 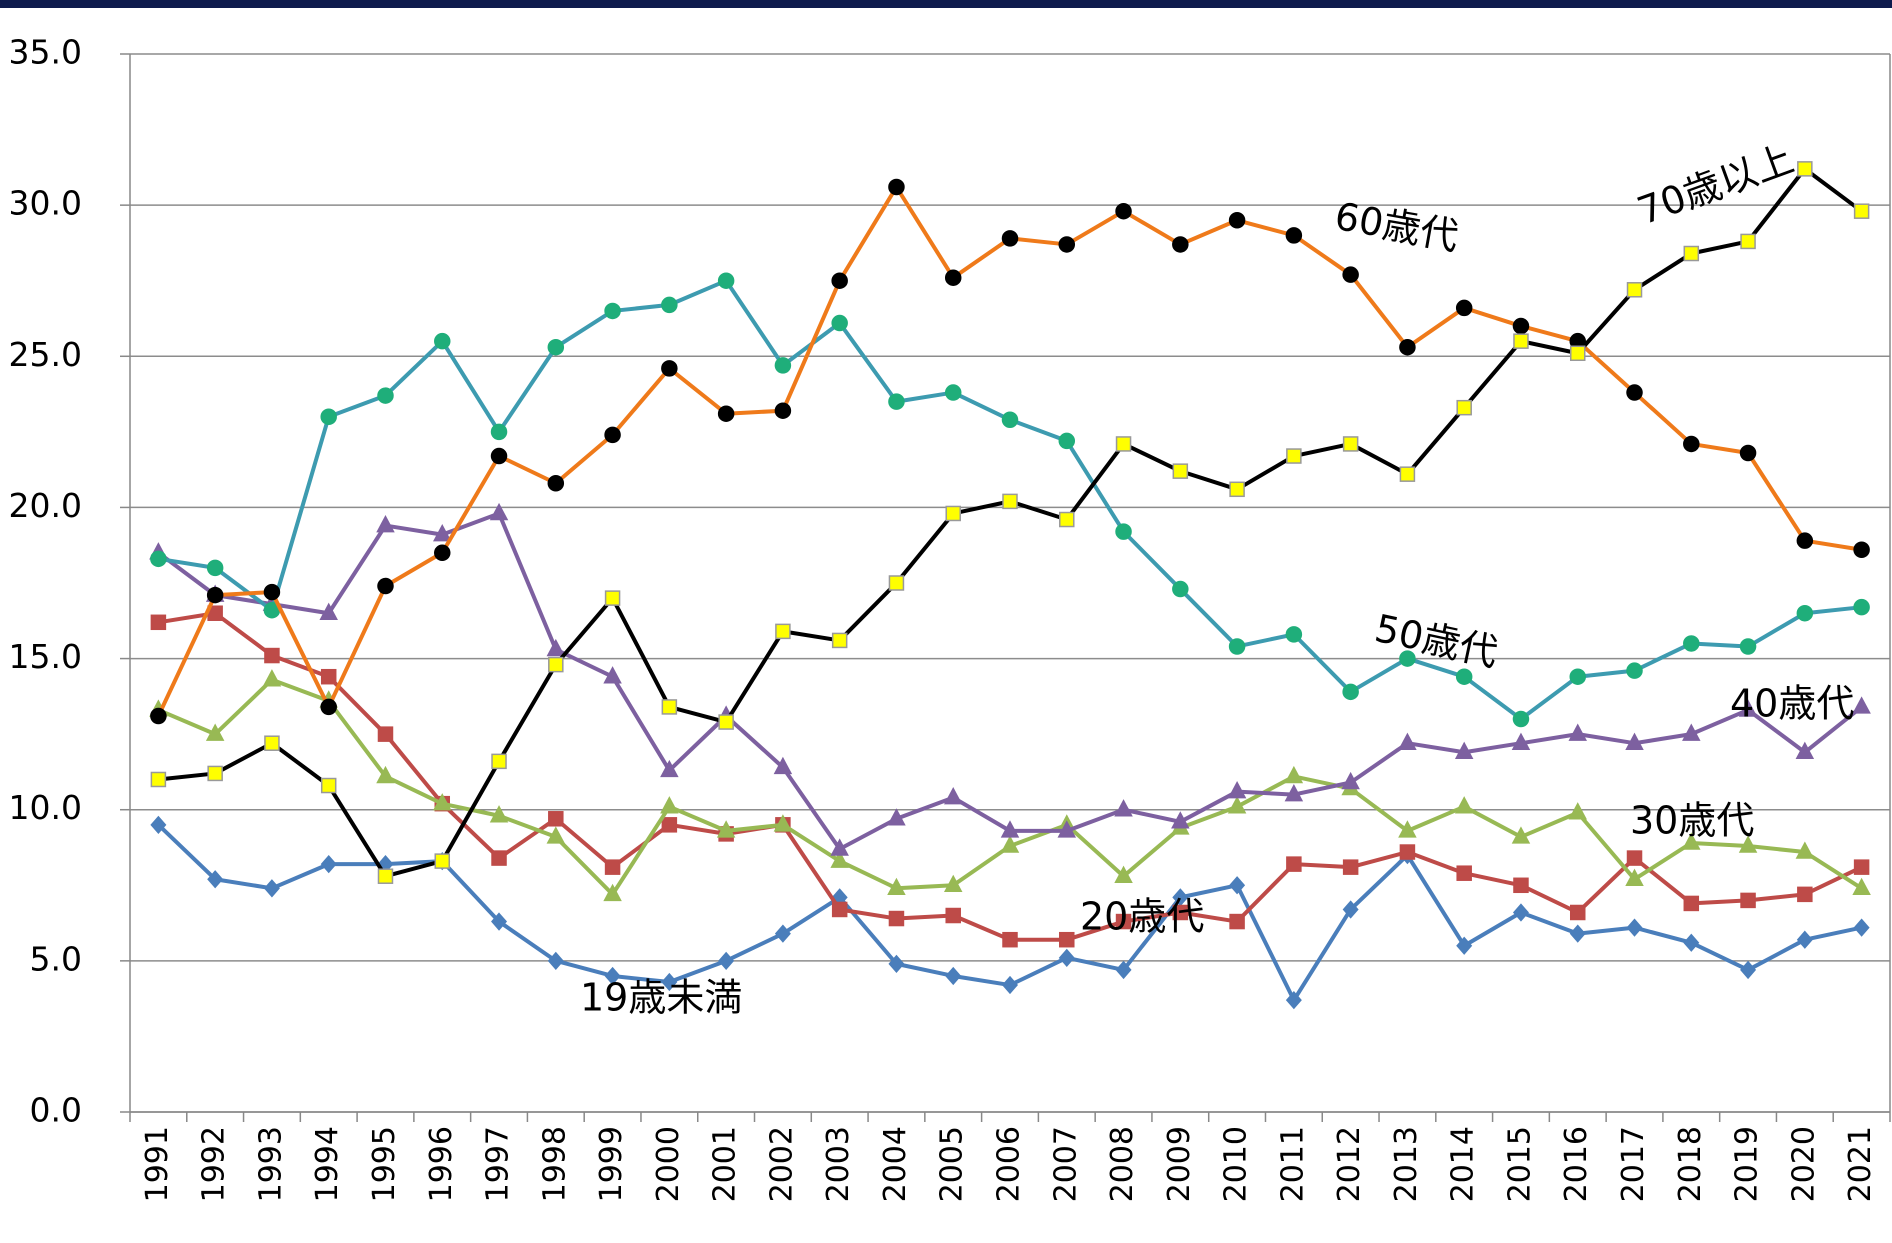 What do you see at coordinates (1397, 226) in the screenshot?
I see `series-label: 60歳代` at bounding box center [1397, 226].